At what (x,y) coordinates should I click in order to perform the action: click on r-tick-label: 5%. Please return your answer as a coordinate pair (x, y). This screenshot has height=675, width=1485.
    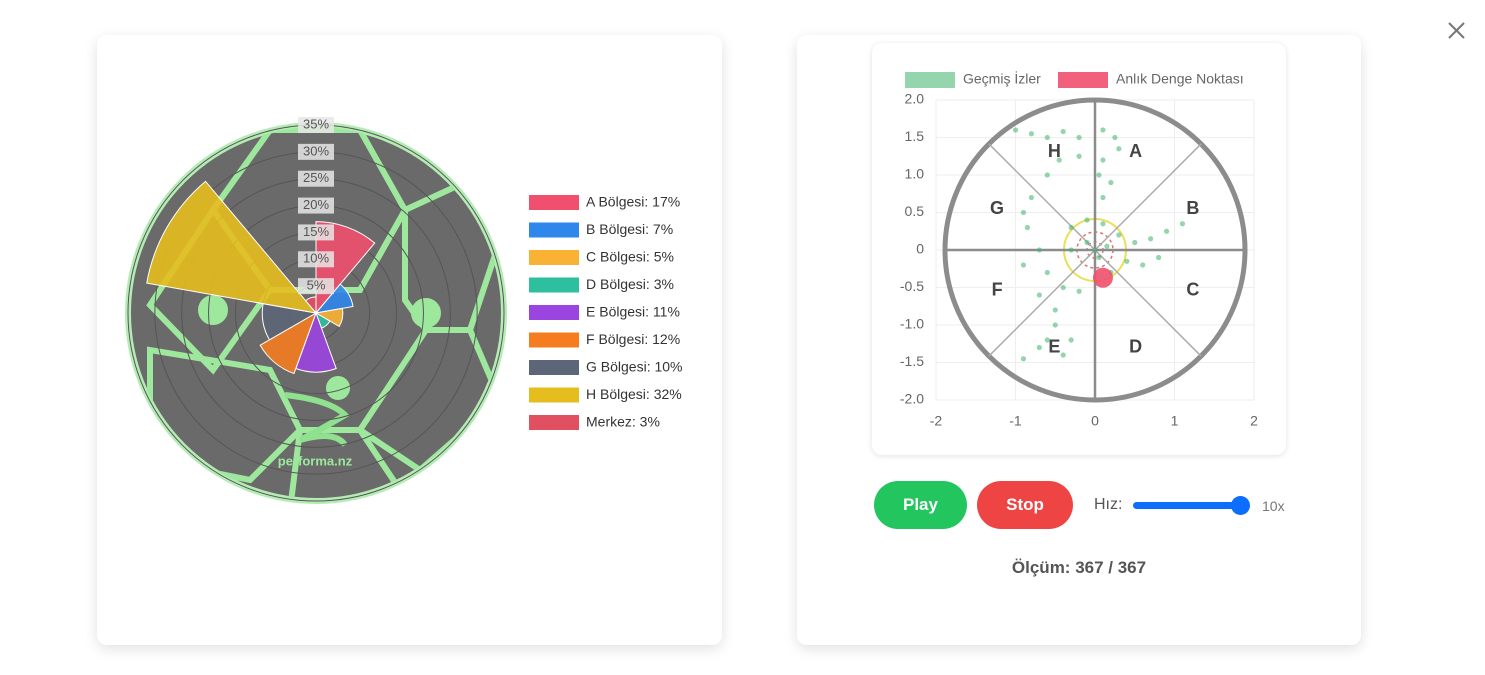
    Looking at the image, I should click on (316, 285).